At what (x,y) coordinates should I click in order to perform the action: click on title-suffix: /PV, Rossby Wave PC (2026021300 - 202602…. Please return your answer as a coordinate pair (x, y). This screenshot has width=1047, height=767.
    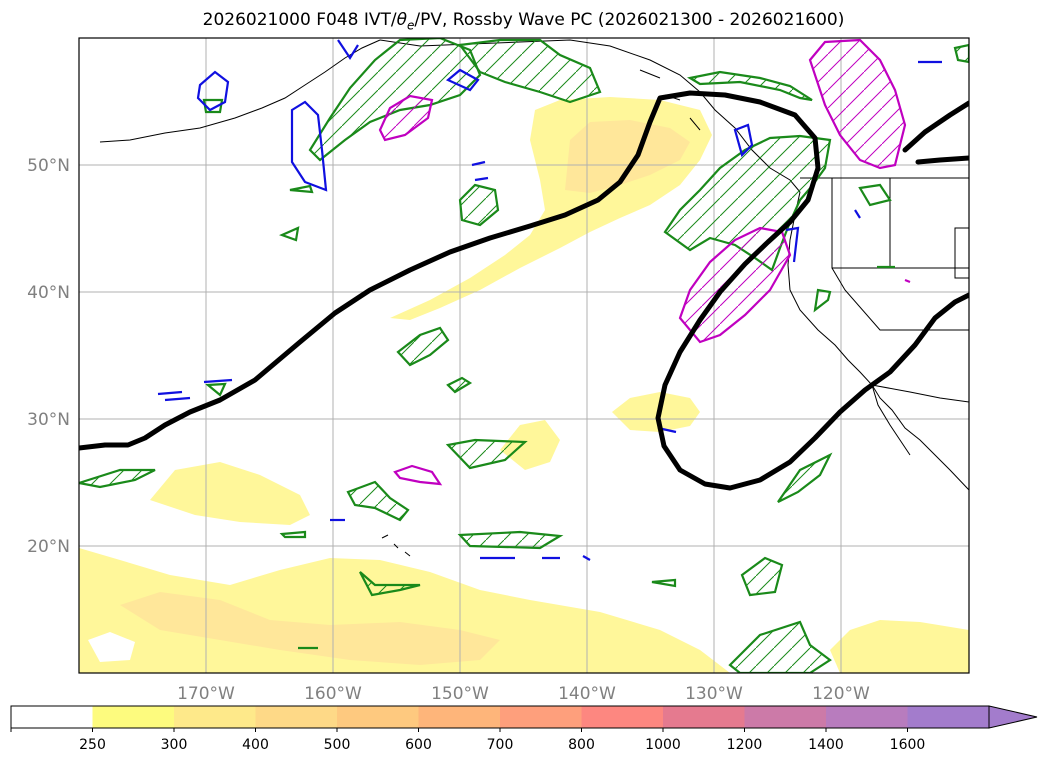
    Looking at the image, I should click on (629, 20).